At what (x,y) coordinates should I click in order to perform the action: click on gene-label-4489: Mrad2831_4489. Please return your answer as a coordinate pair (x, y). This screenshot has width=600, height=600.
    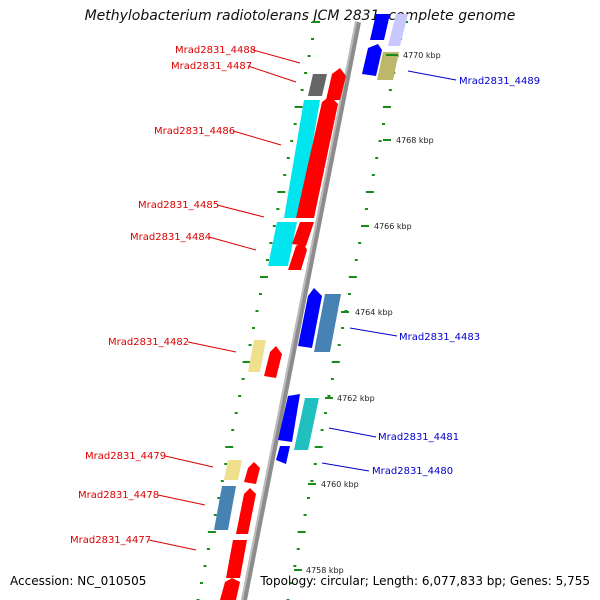
    Looking at the image, I should click on (499, 81).